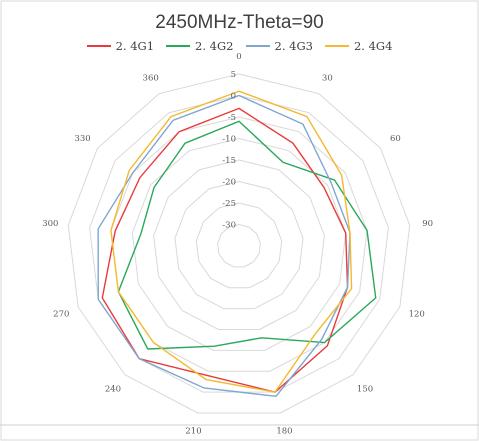 This screenshot has height=441, width=479. I want to click on angle-label: 90, so click(427, 224).